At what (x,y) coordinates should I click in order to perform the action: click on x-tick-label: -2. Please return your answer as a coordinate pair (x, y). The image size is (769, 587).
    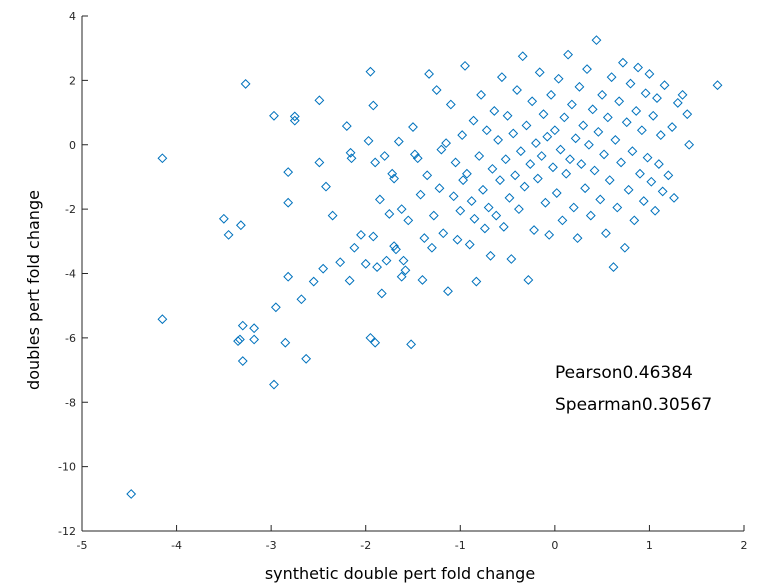
    Looking at the image, I should click on (365, 545).